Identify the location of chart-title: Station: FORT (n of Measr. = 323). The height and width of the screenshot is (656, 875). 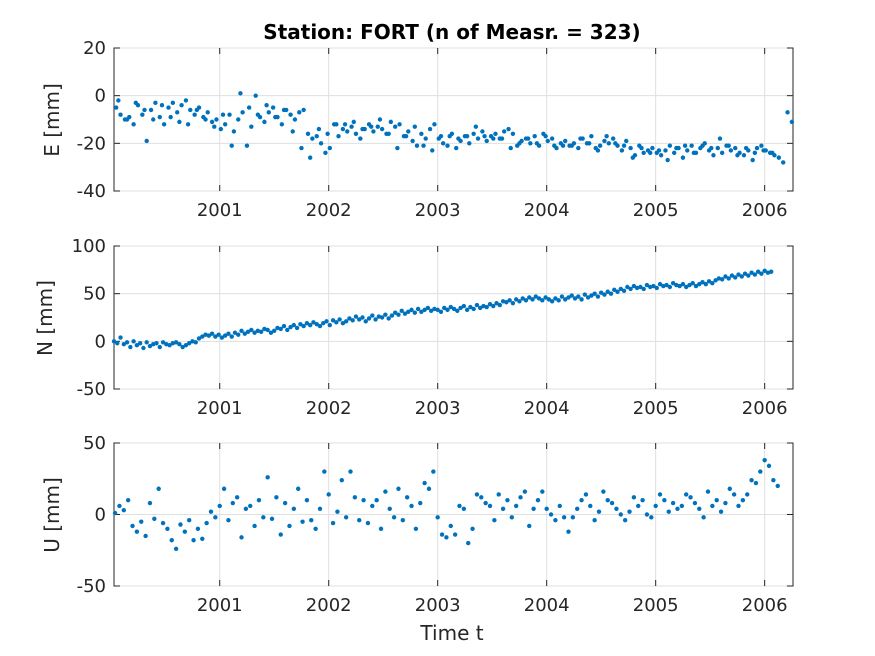
(451, 32).